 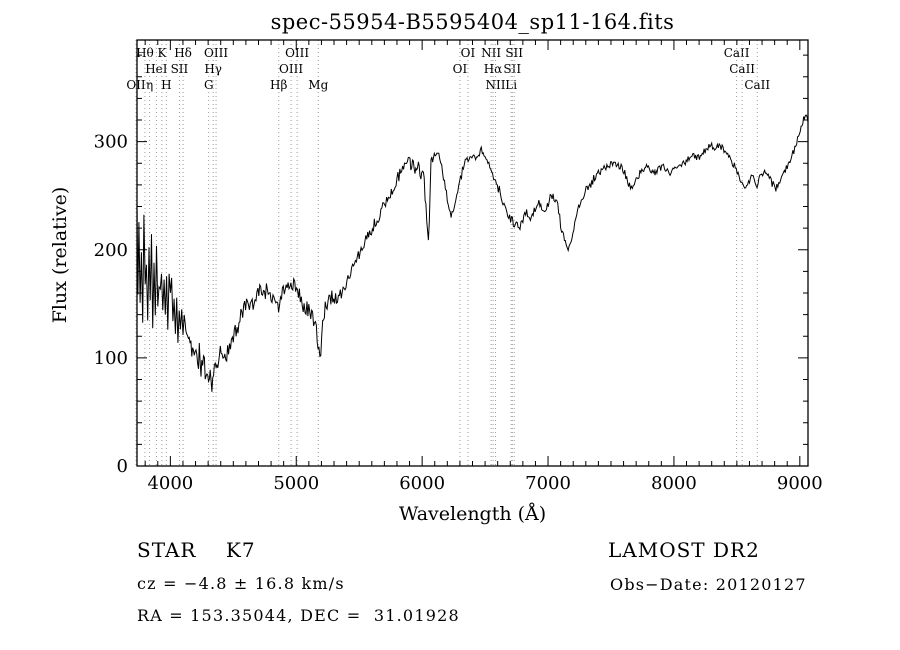 I want to click on ra-dec-text: RA = 153.35044, DEC = 31.01928, so click(x=298, y=615).